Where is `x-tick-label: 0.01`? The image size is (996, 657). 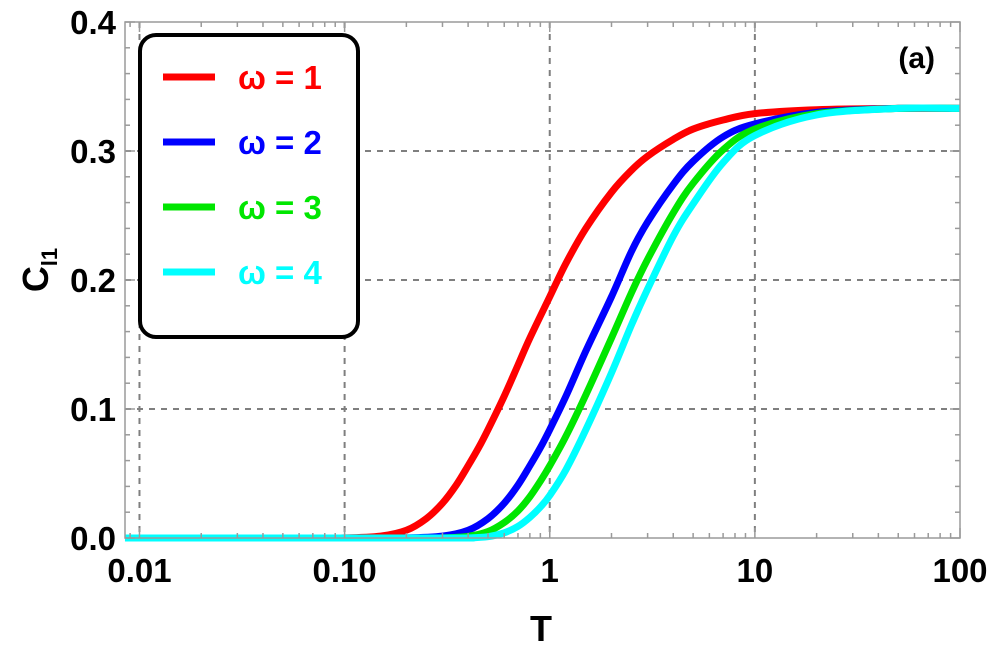 x-tick-label: 0.01 is located at coordinates (139, 570).